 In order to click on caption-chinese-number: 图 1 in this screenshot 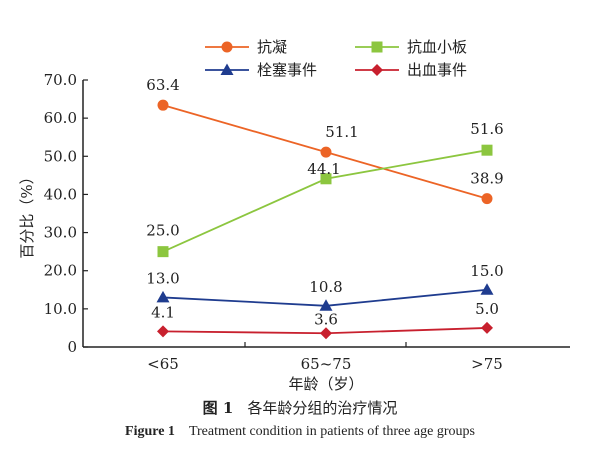, I will do `click(218, 408)`.